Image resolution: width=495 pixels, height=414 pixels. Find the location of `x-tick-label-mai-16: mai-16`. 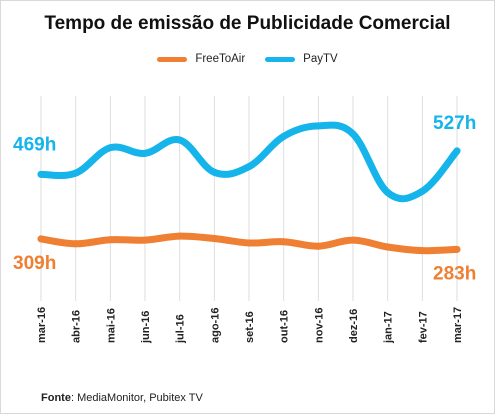

x-tick-label-mai-16: mai-16 is located at coordinates (111, 325).